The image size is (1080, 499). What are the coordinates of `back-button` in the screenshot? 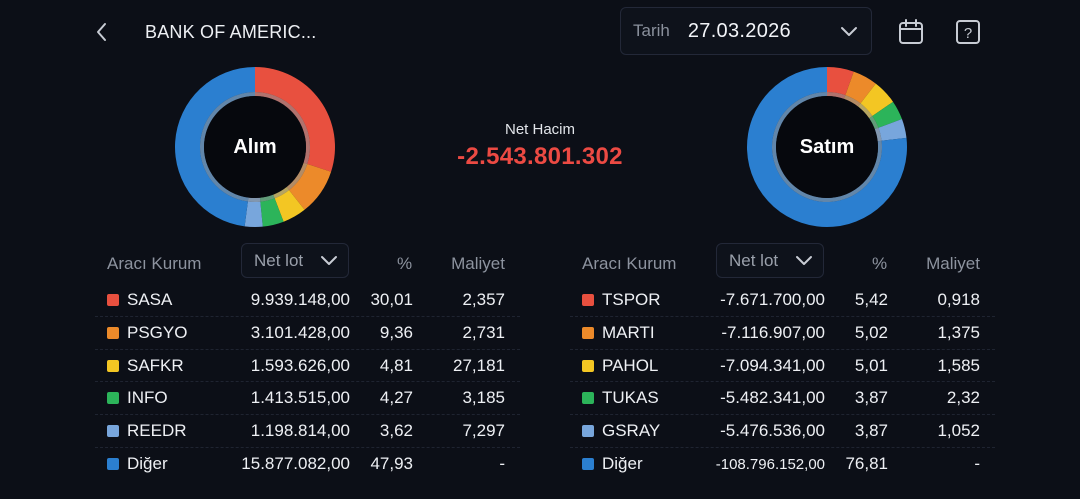 It's located at (101, 32).